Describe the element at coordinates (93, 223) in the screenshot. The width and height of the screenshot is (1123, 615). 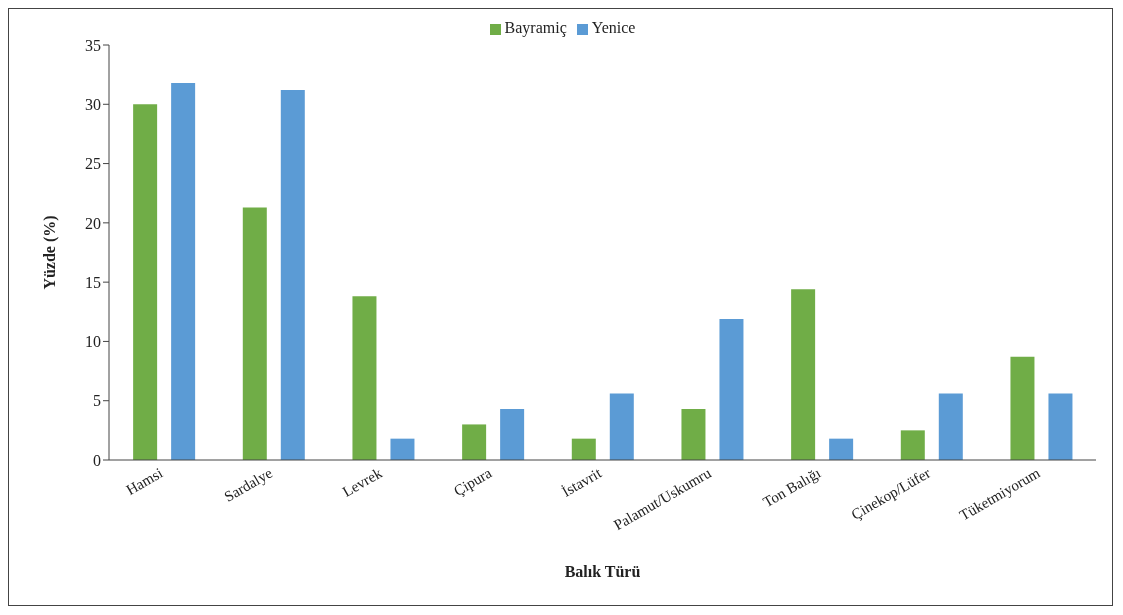
I see `y-tick-label: 20` at that location.